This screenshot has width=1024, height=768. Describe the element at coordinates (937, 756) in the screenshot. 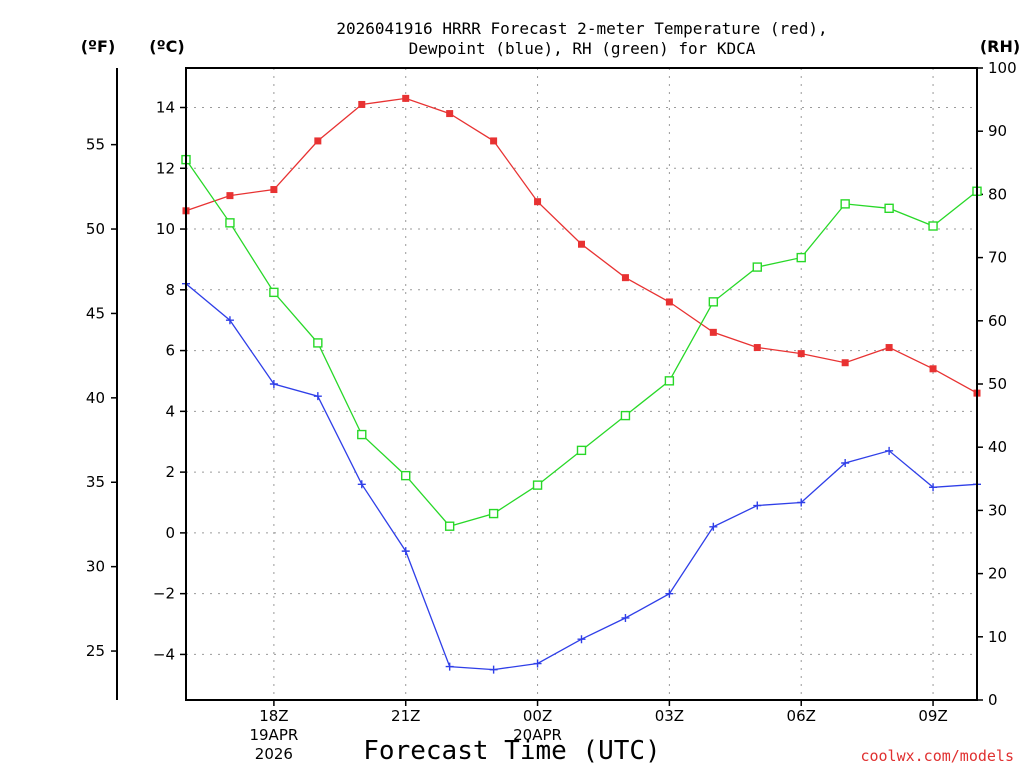

I see `site-credit: coolwx.com/models` at that location.